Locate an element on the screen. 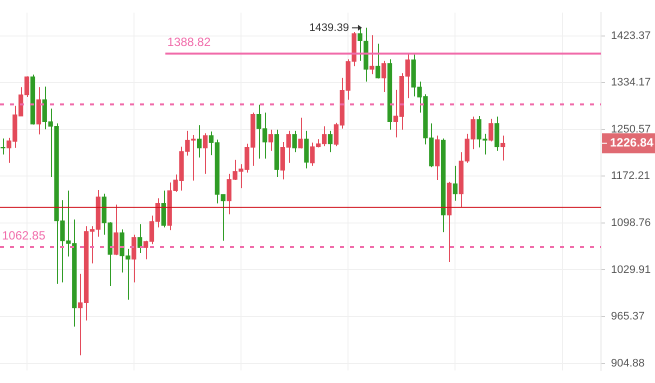  y-tick-label: 1029.91 is located at coordinates (631, 270).